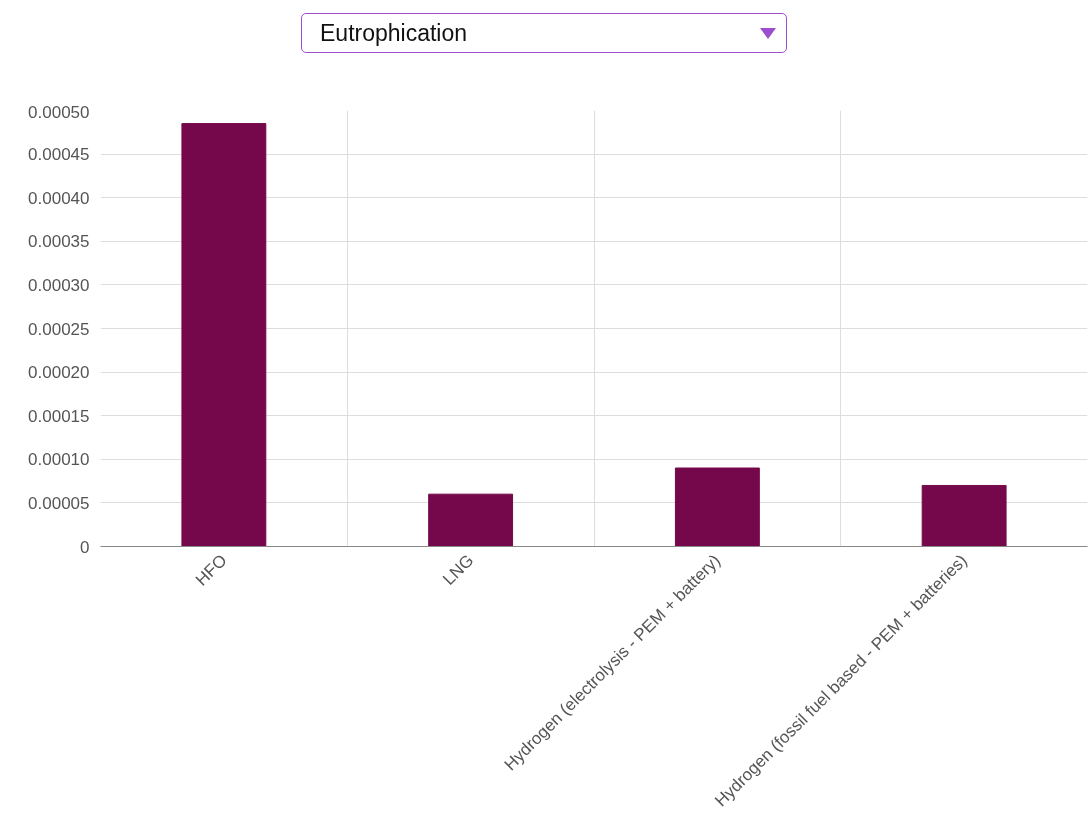  I want to click on y-tick-label: 0.00045, so click(59, 155).